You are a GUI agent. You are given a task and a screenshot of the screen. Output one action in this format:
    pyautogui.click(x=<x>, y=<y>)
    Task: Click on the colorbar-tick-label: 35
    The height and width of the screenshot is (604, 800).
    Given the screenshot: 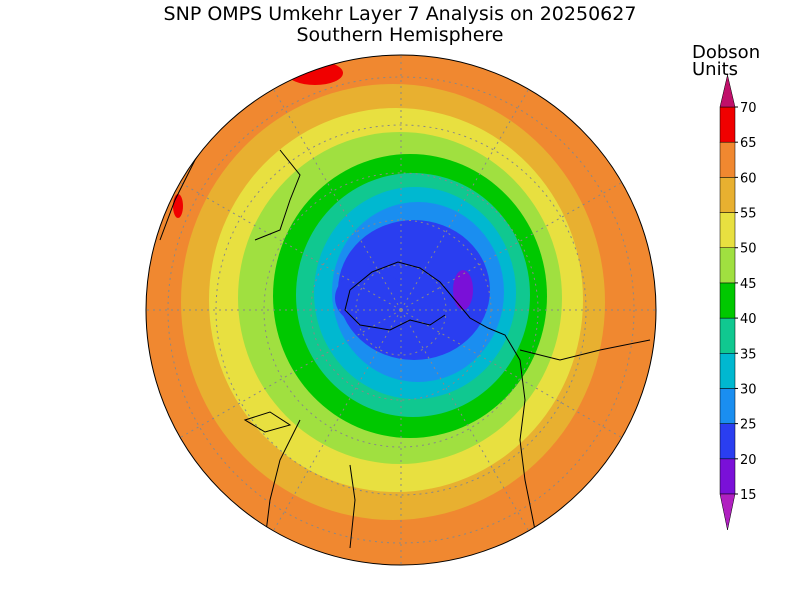 What is the action you would take?
    pyautogui.click(x=748, y=354)
    